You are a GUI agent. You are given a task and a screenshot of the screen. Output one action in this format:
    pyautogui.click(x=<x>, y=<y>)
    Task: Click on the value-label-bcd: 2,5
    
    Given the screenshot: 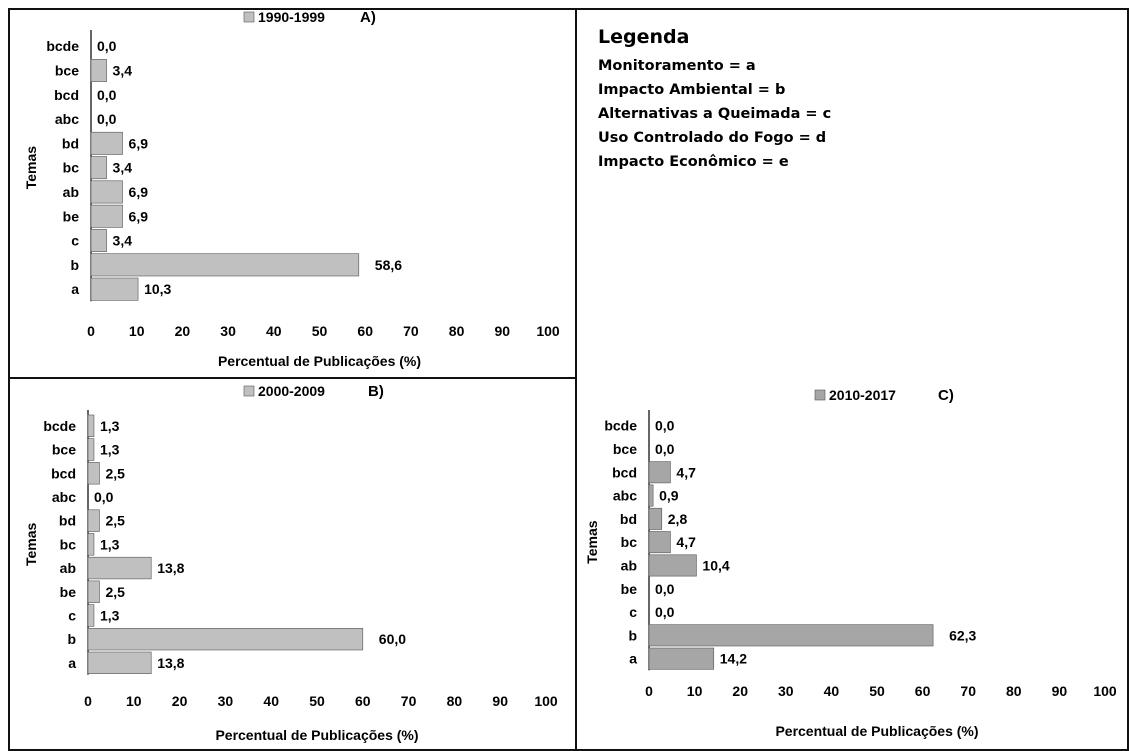 What is the action you would take?
    pyautogui.click(x=115, y=473)
    